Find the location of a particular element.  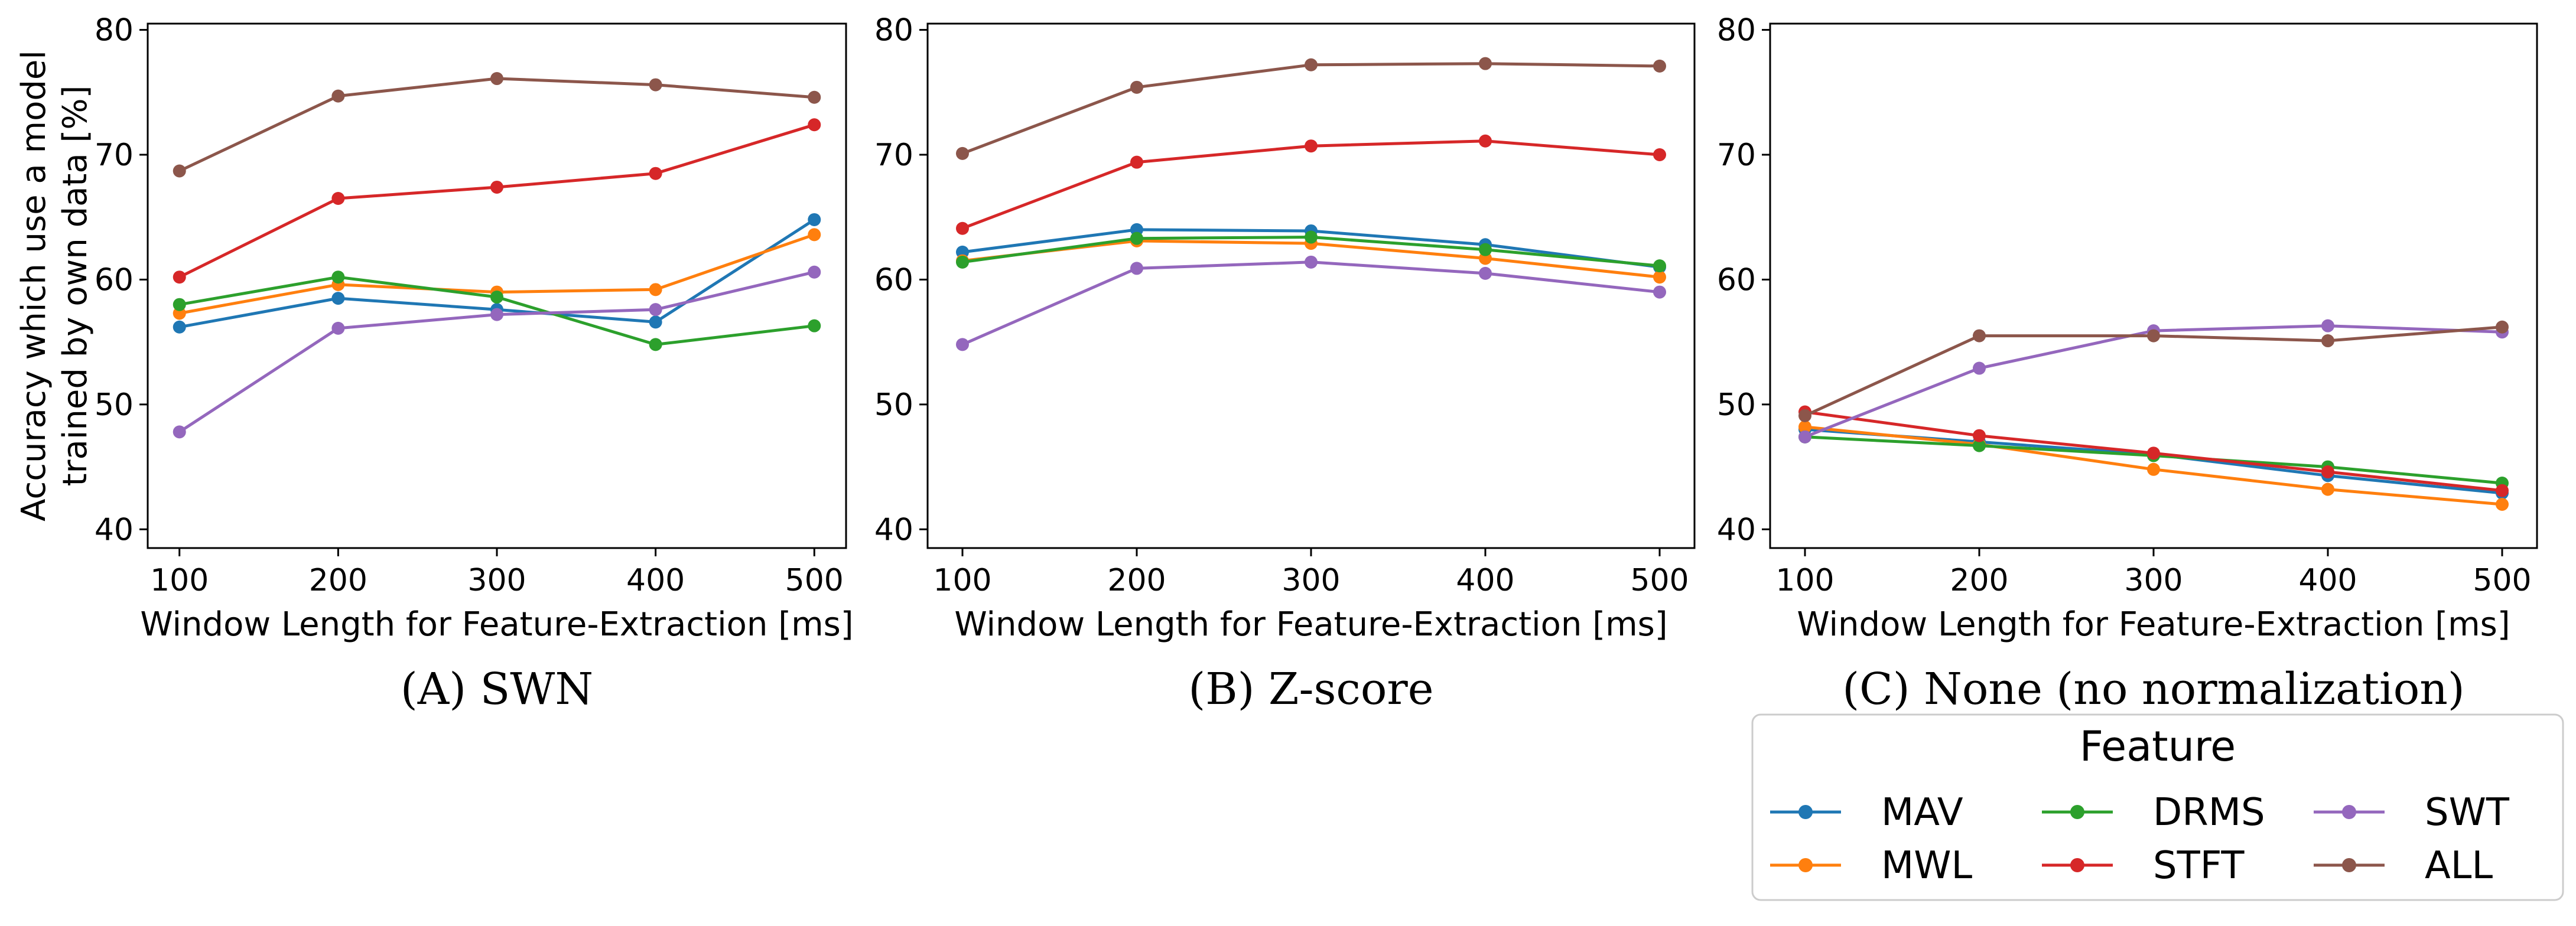

legend-label-all: ALL is located at coordinates (2459, 866).